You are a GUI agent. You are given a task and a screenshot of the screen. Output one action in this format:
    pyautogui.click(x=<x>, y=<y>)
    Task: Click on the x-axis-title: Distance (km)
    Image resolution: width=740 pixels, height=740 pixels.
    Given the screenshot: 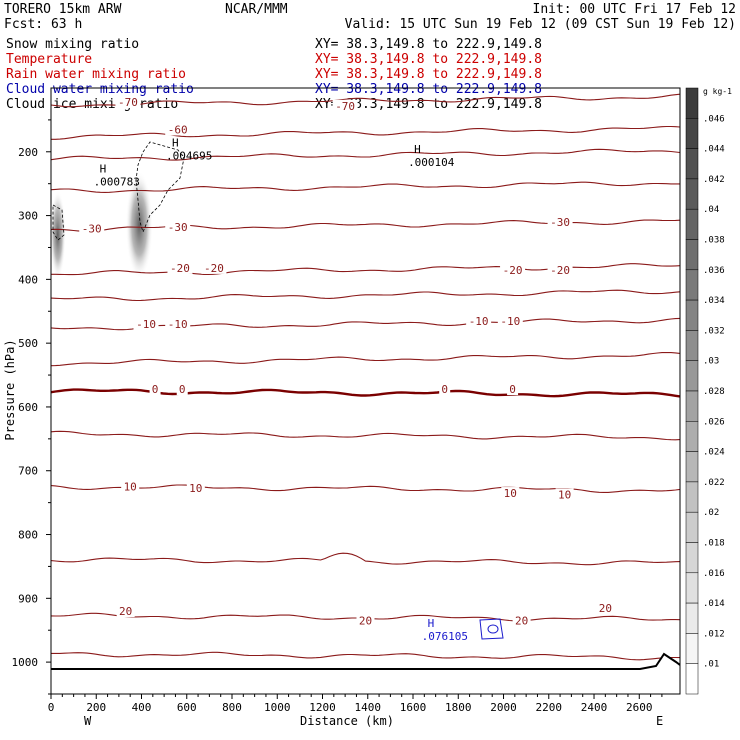 What is the action you would take?
    pyautogui.click(x=347, y=721)
    